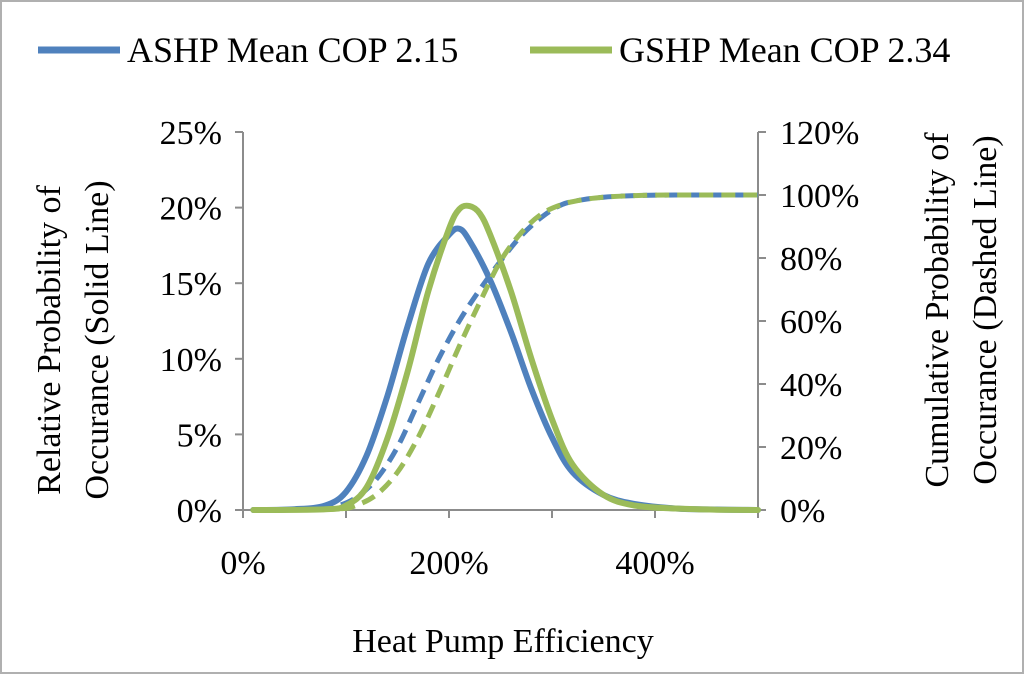  What do you see at coordinates (242, 563) in the screenshot?
I see `x-tick-label: 0%` at bounding box center [242, 563].